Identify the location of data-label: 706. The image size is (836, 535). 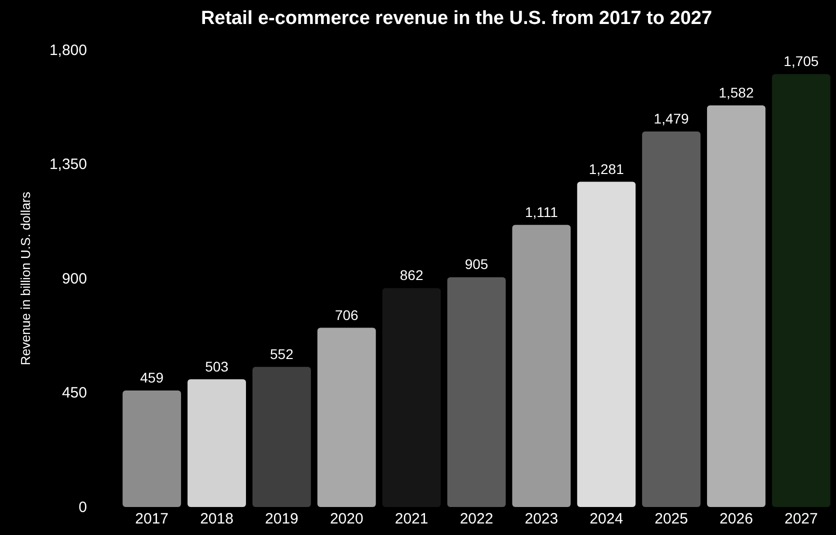
(346, 314).